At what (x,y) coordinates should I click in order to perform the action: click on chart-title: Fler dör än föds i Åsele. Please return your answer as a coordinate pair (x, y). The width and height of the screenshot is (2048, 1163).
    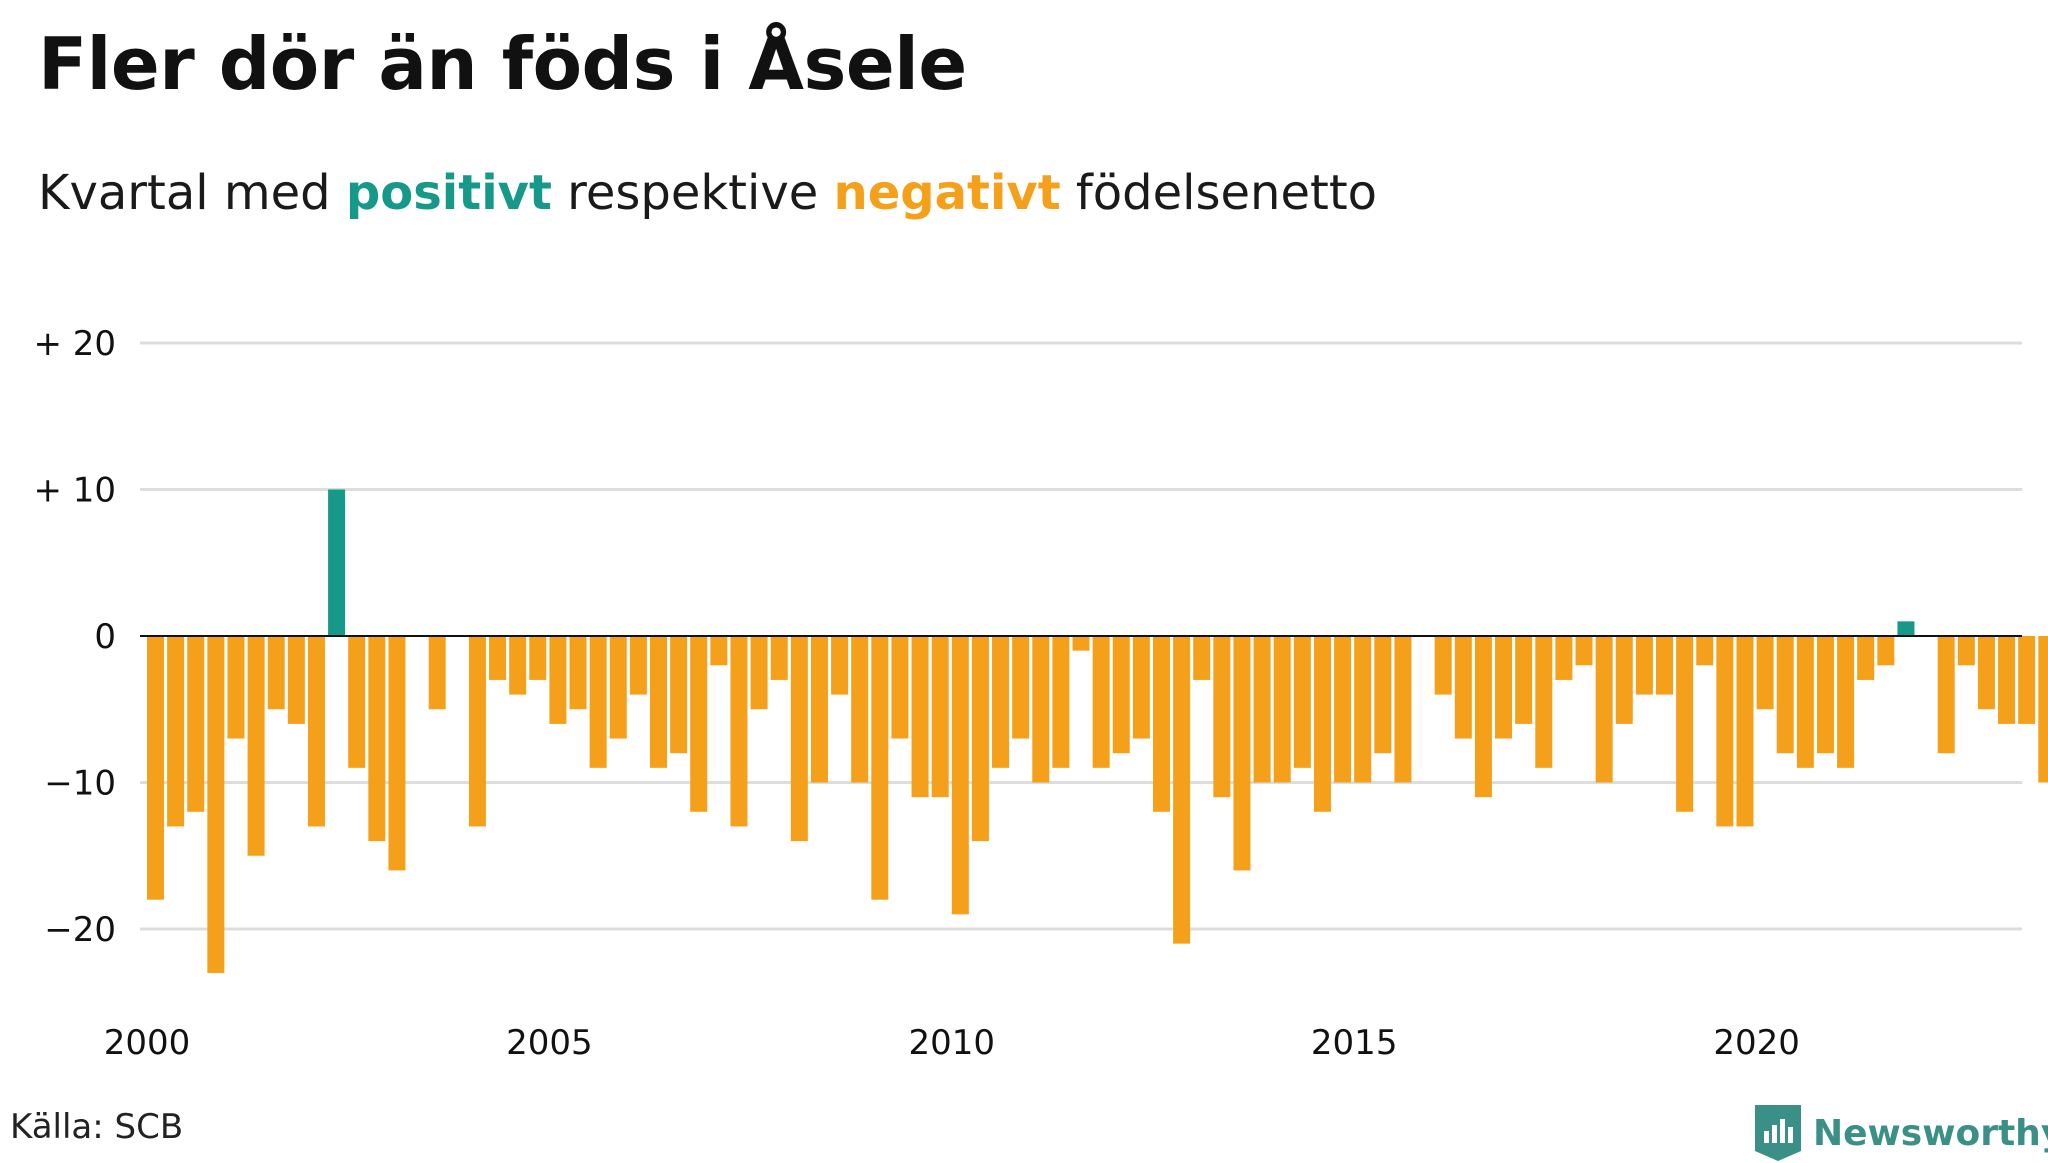
    Looking at the image, I should click on (502, 64).